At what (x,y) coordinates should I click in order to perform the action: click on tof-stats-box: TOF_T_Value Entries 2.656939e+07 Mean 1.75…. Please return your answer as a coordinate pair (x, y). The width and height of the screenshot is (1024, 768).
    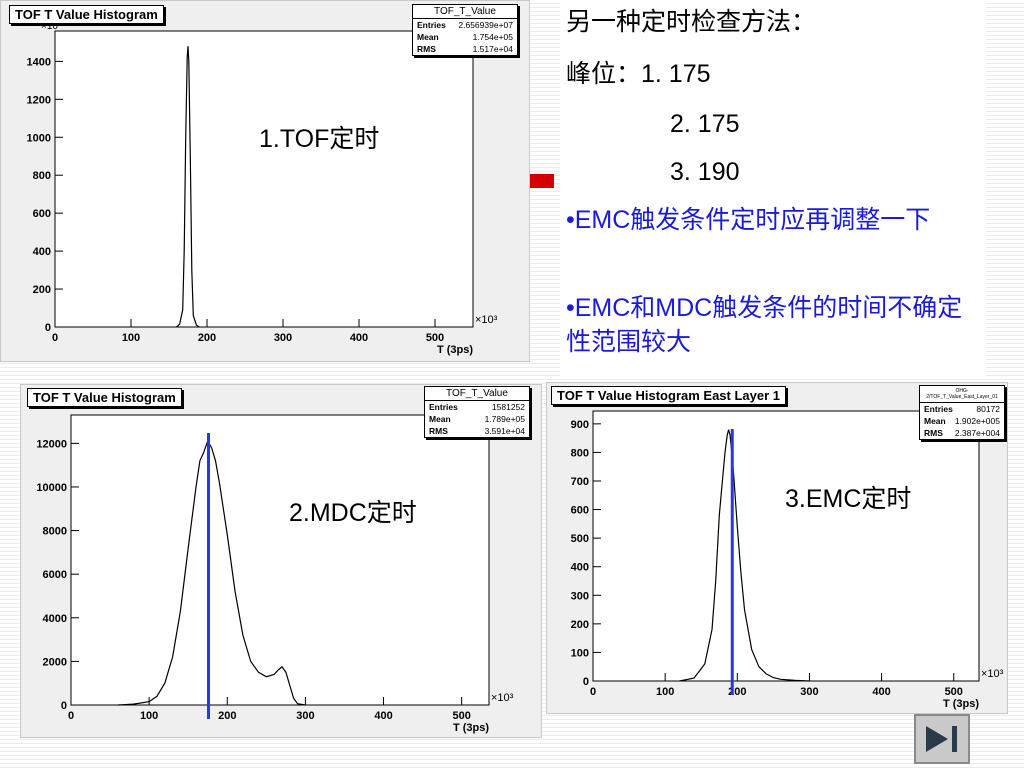
    Looking at the image, I should click on (465, 30).